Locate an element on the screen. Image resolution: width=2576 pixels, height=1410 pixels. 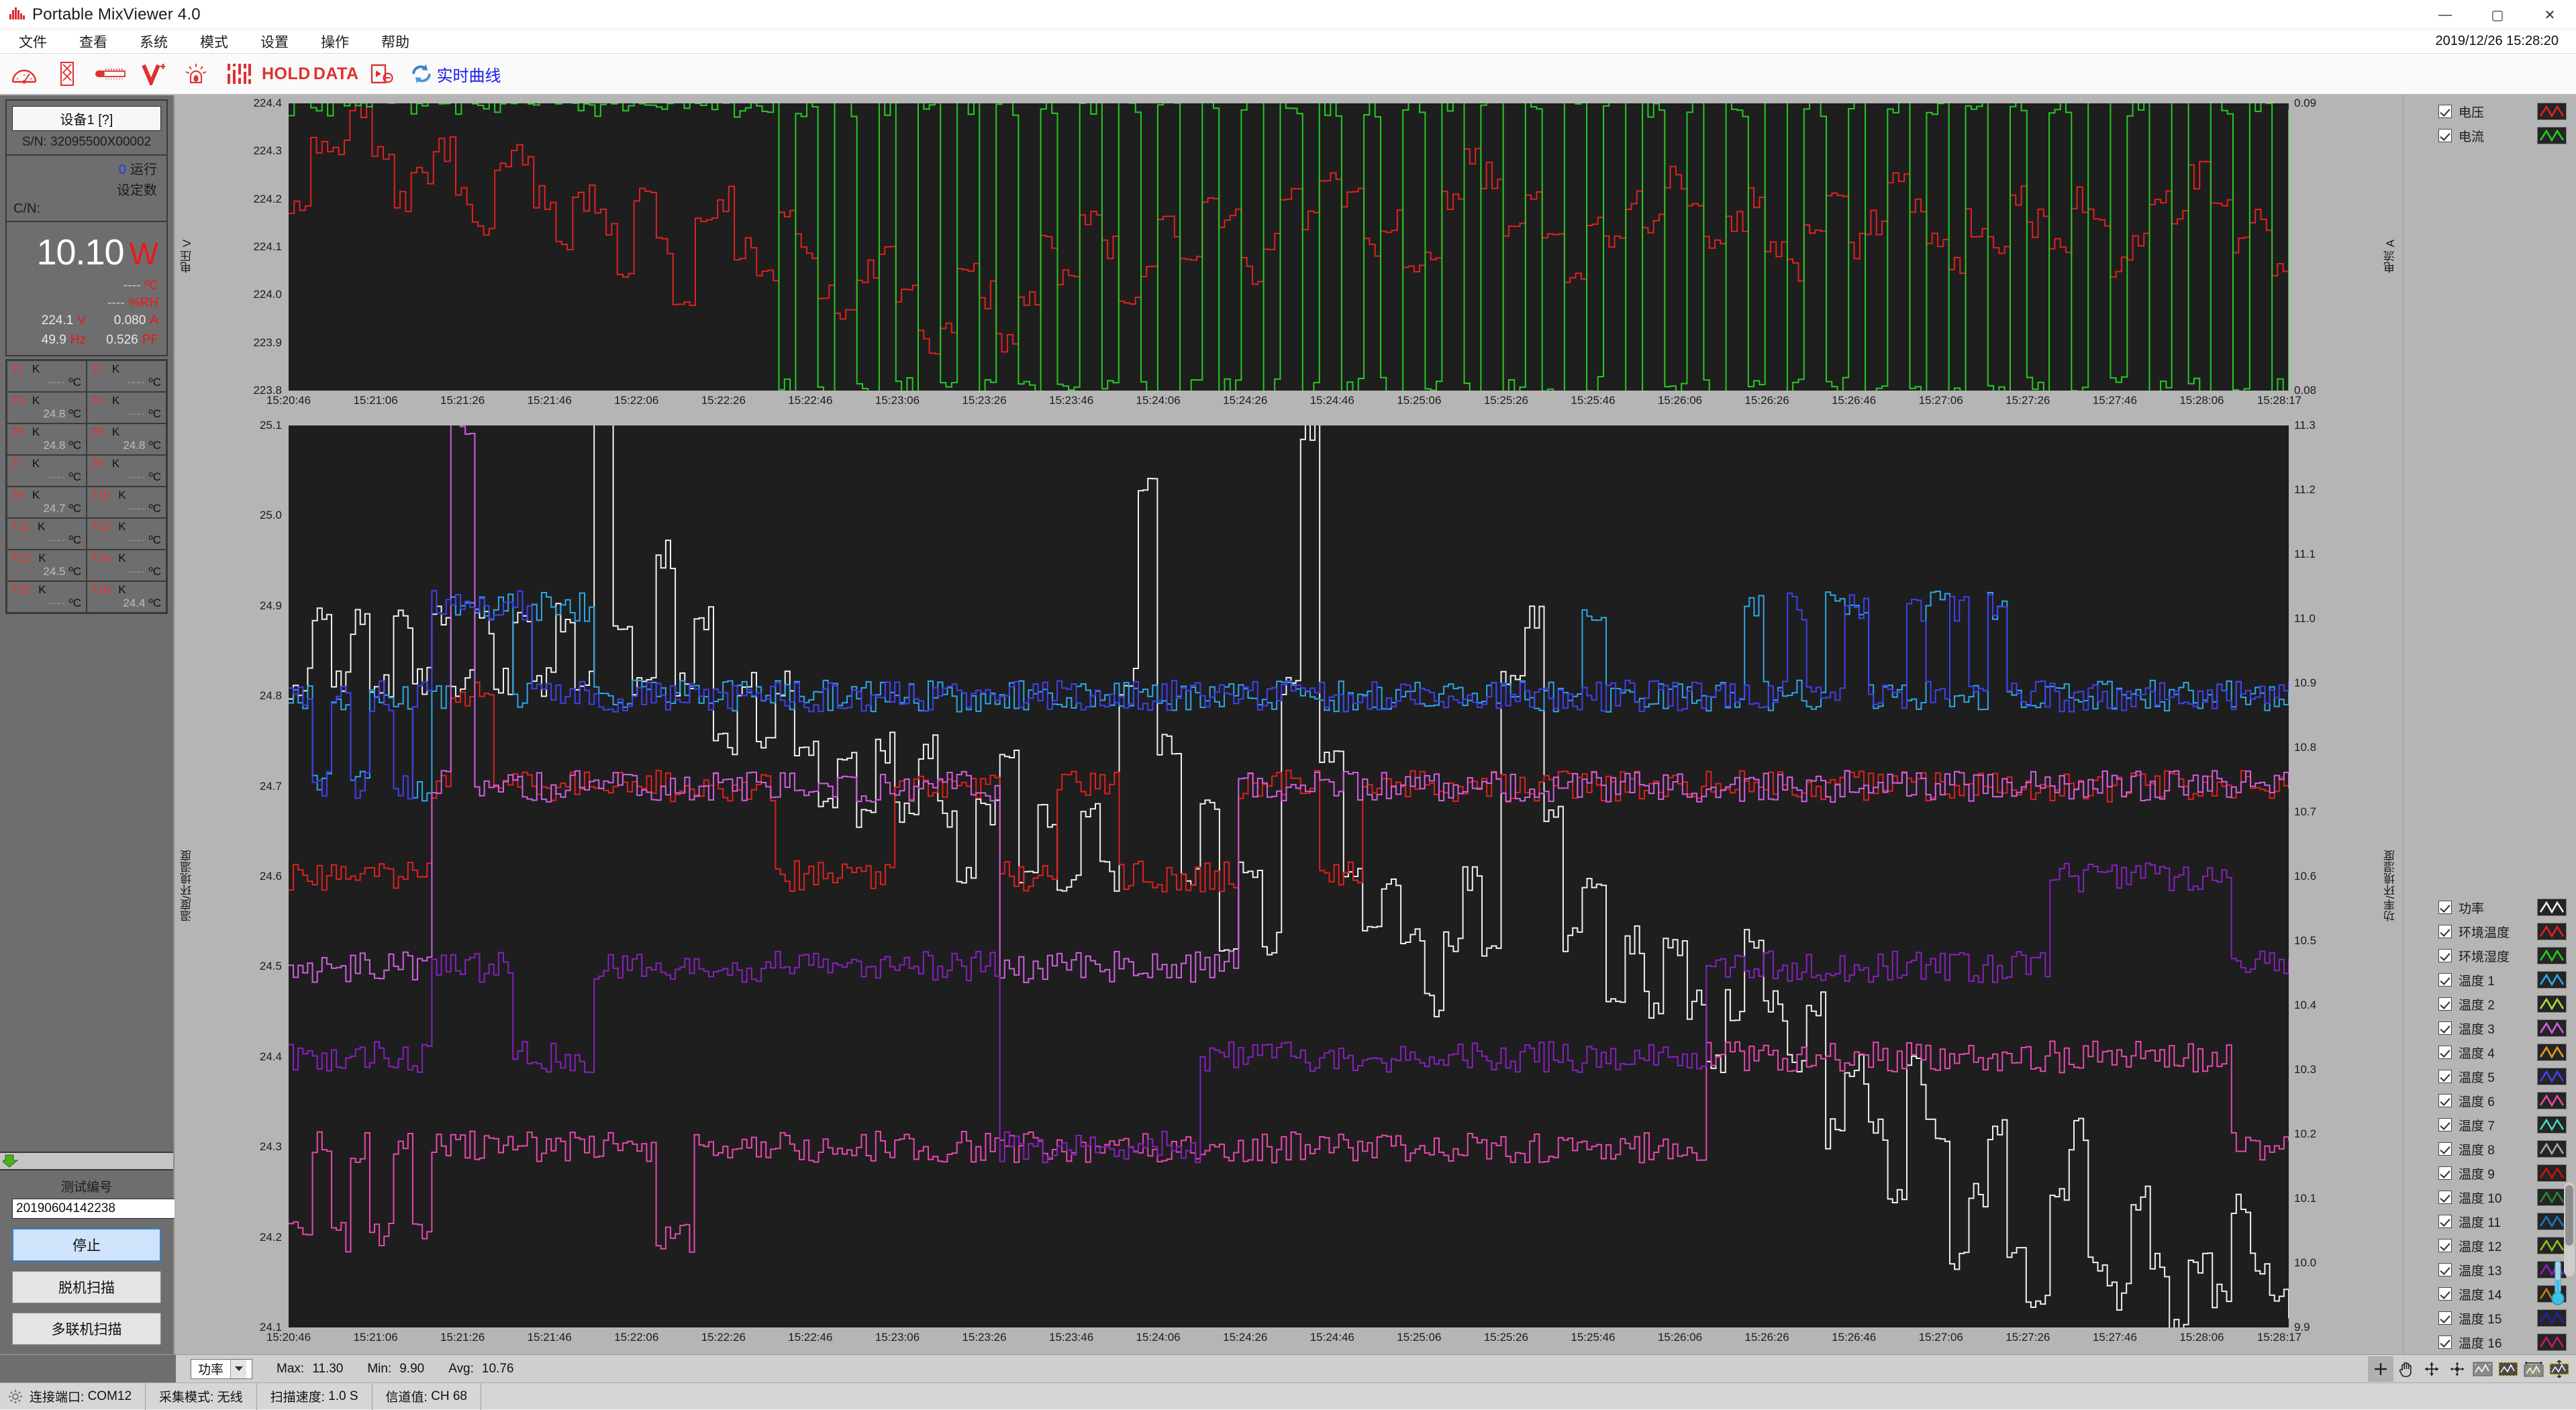
legend-item-bot-12: 温度 10 is located at coordinates (2490, 1197).